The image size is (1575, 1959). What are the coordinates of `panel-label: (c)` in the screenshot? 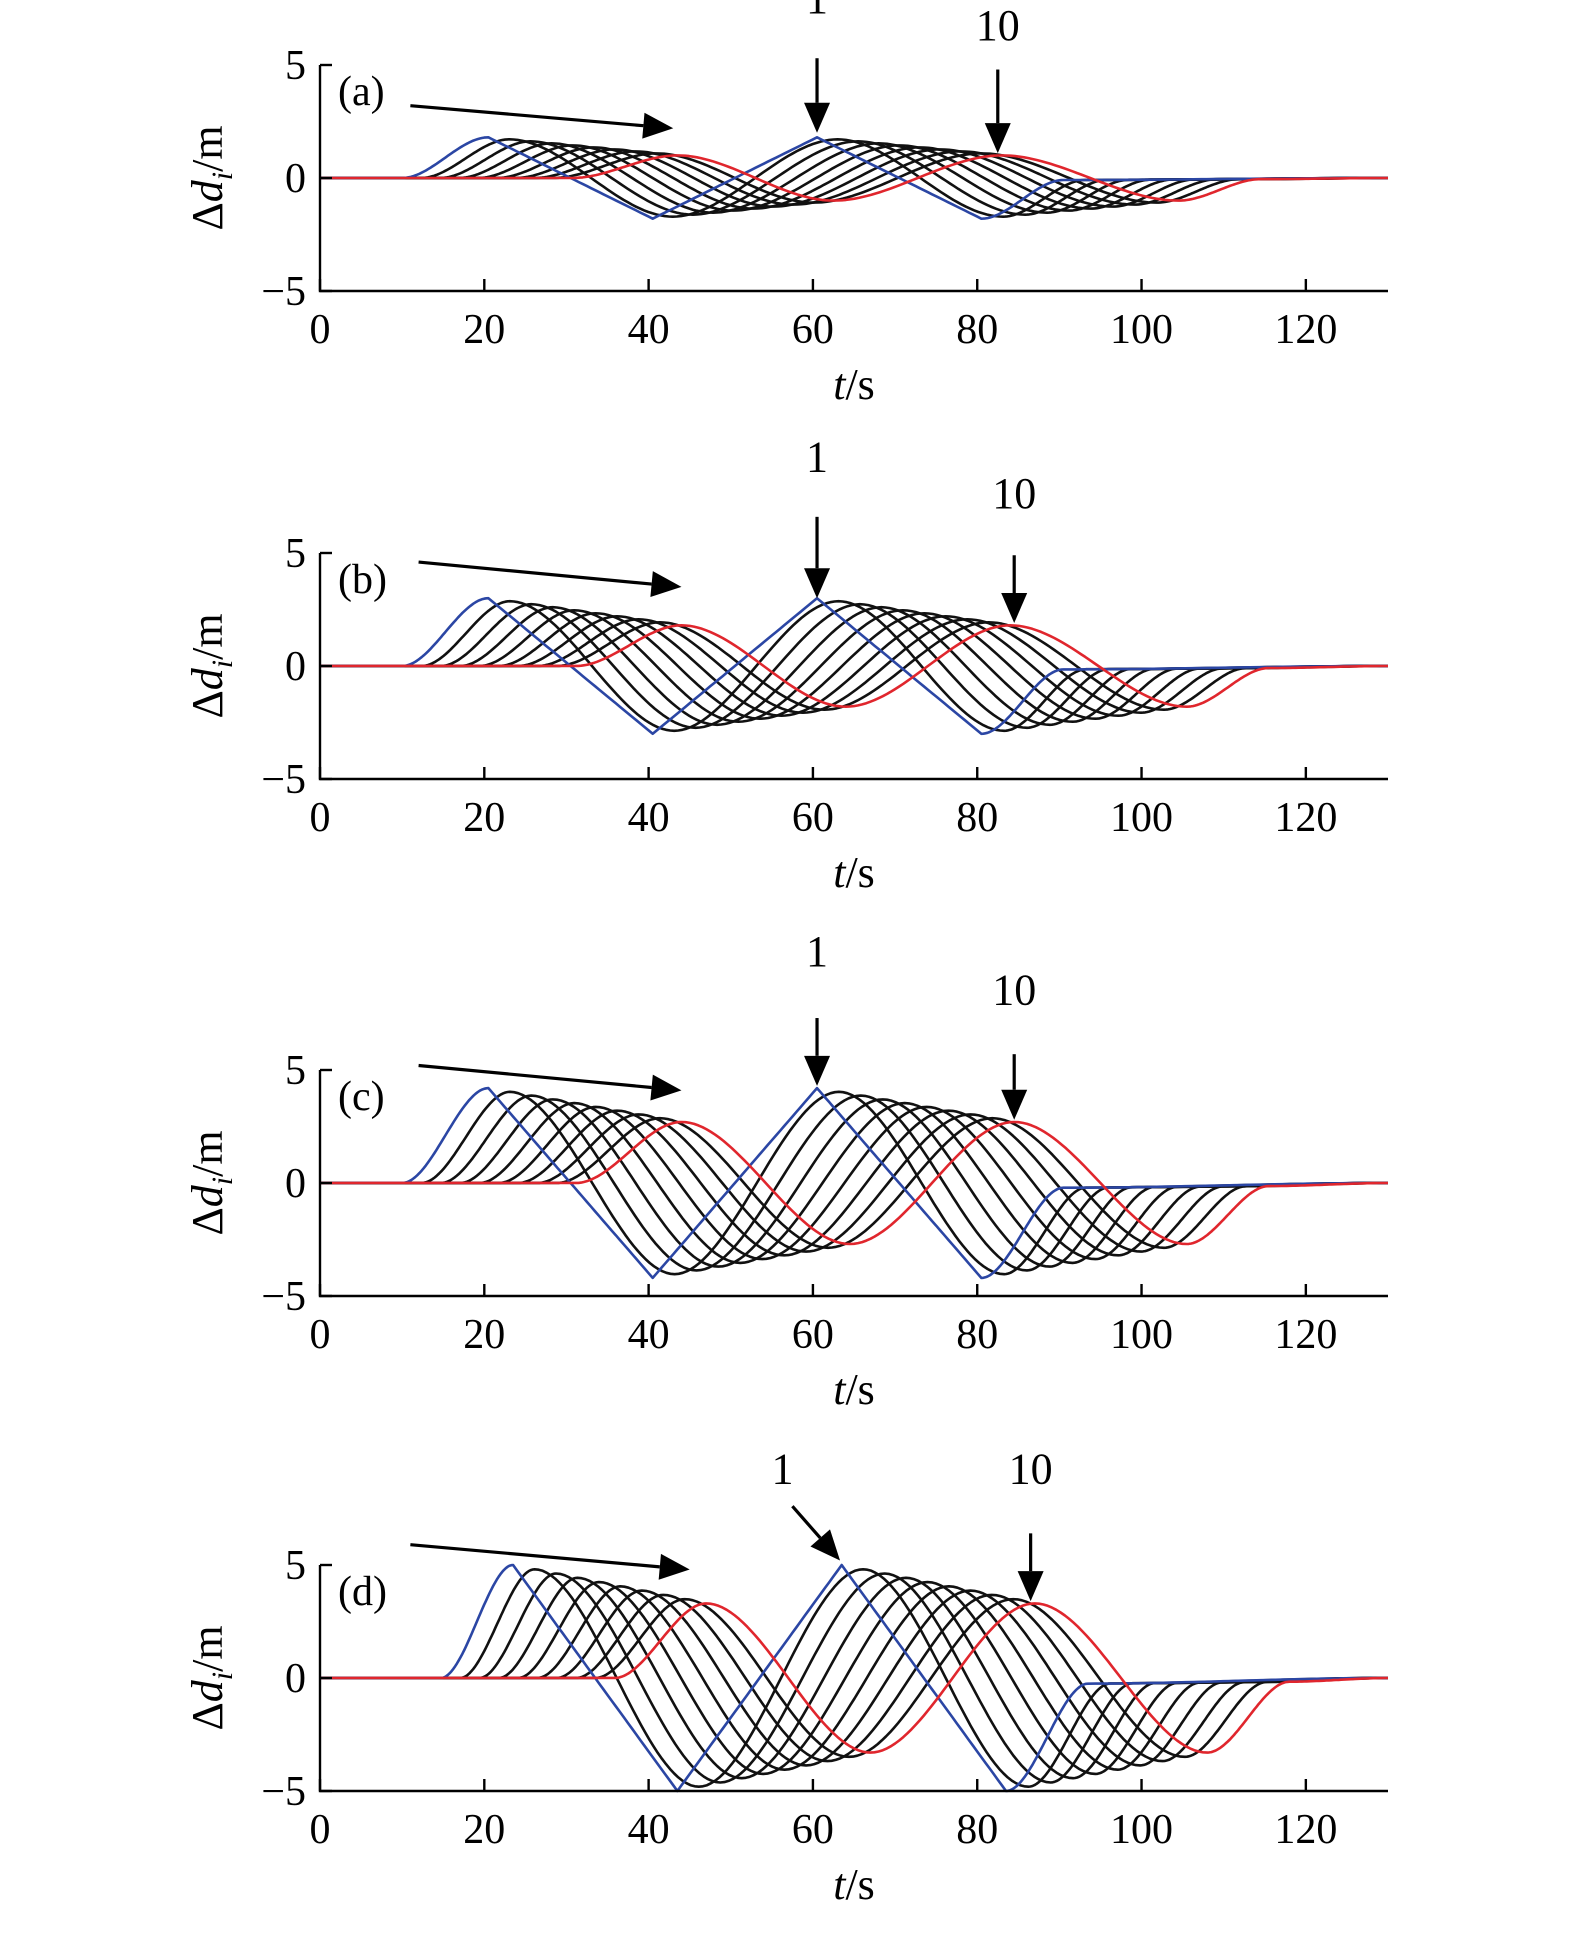 It's located at (361, 1097).